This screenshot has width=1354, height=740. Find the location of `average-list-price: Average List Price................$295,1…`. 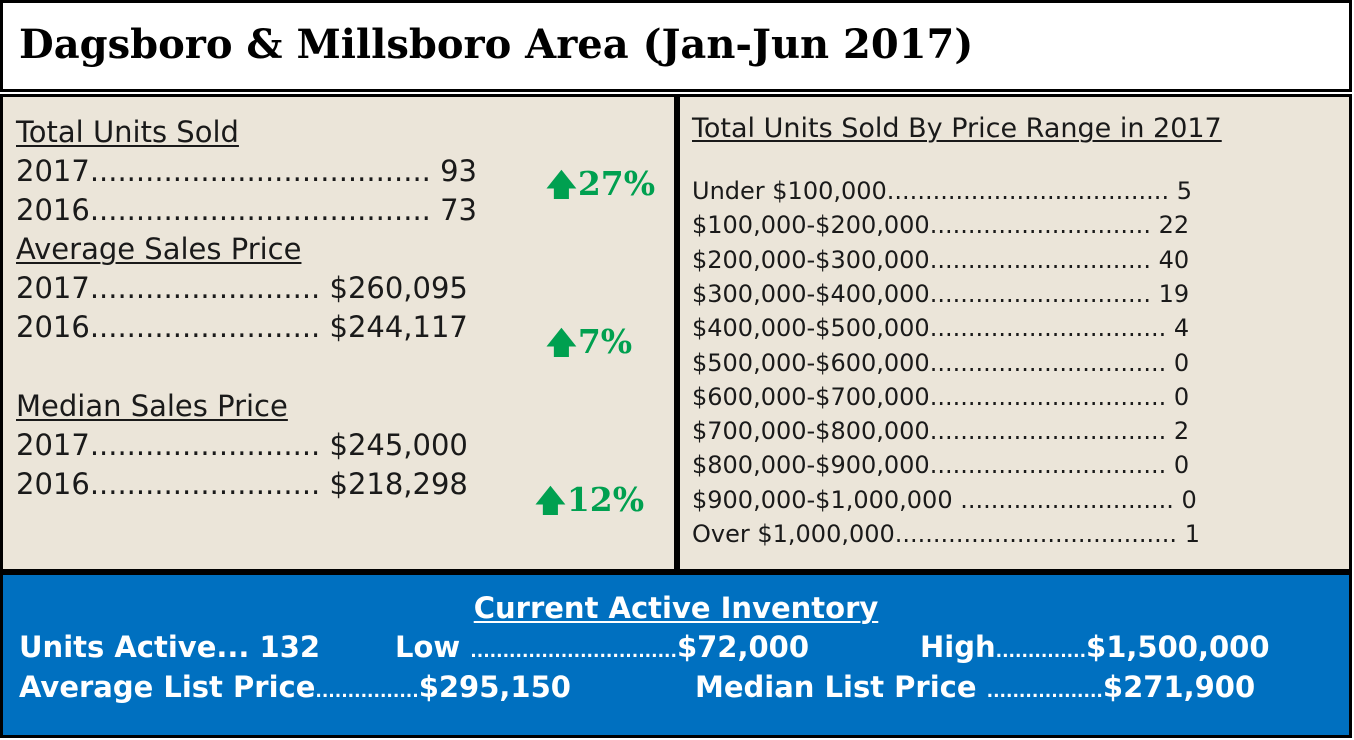

average-list-price: Average List Price................$295,1… is located at coordinates (295, 687).